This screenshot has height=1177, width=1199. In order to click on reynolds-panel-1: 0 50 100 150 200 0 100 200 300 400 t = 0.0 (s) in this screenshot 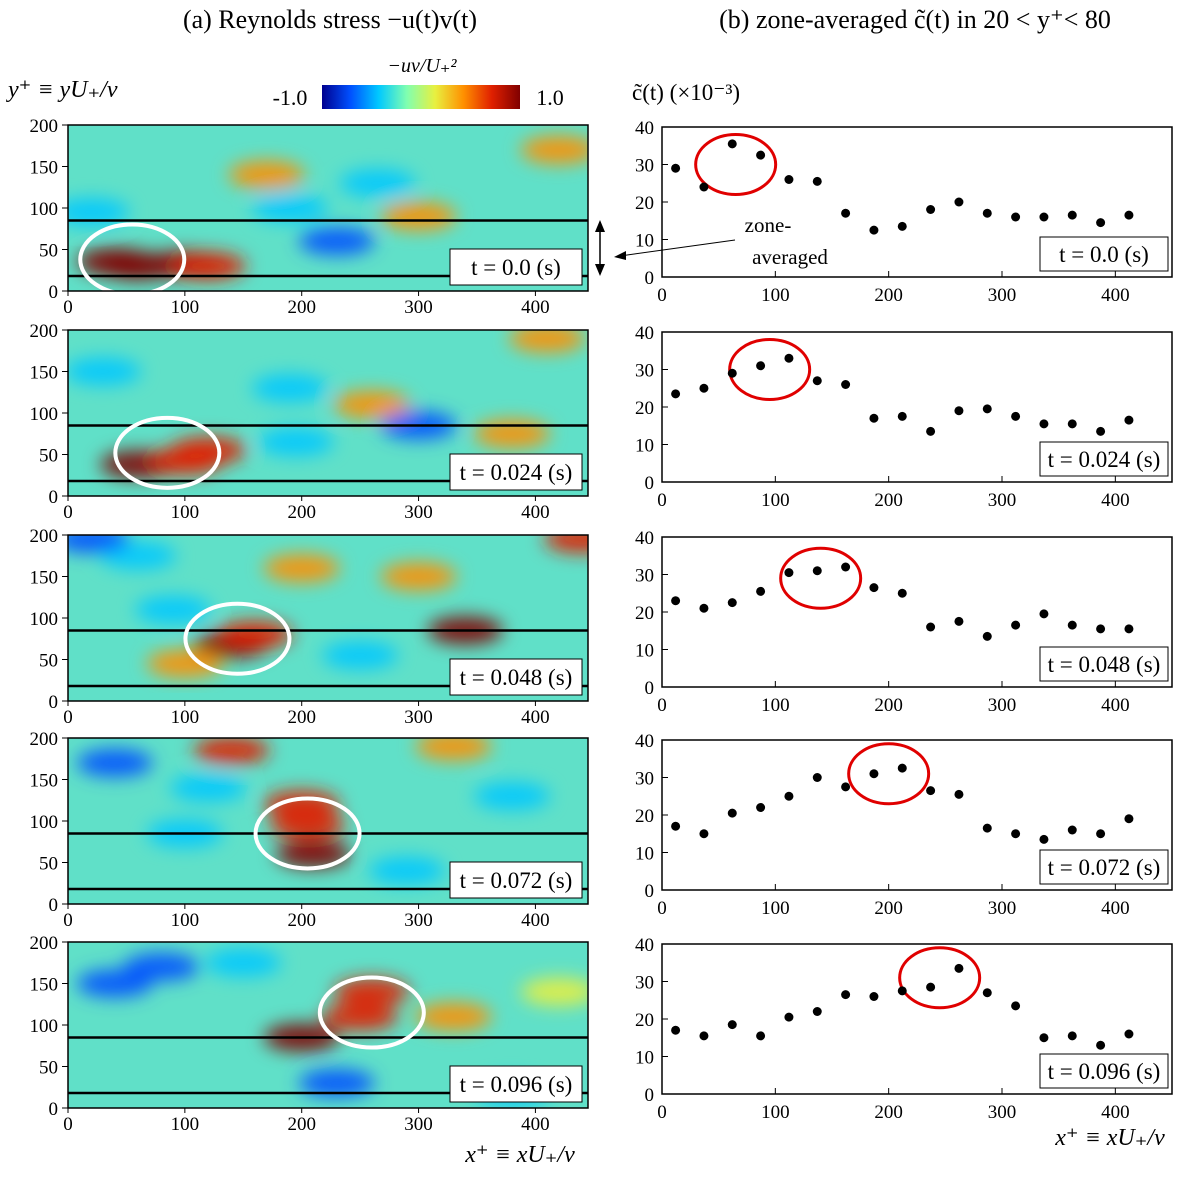, I will do `click(309, 217)`.